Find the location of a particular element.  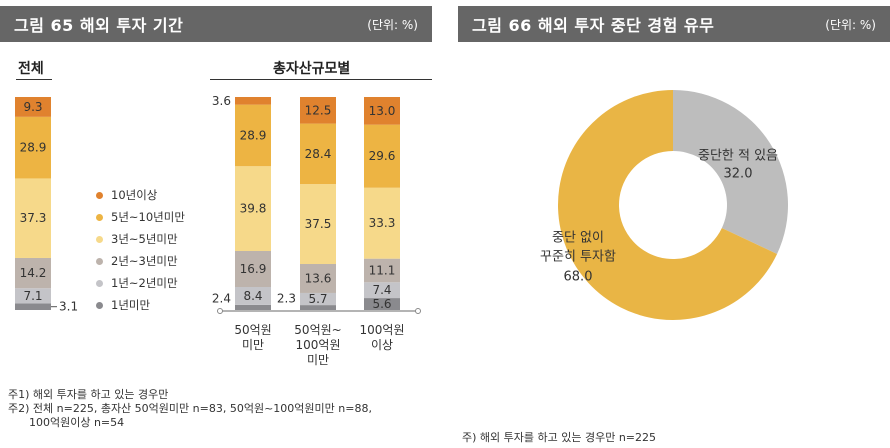

left-figure-header: 그림 65 해외 투자 기간 (단위: %) is located at coordinates (216, 24).